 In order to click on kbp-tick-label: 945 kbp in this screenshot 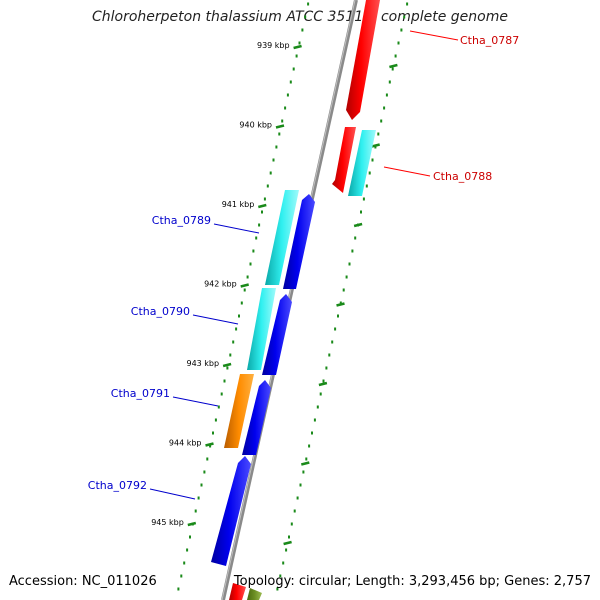, I will do `click(167, 522)`.